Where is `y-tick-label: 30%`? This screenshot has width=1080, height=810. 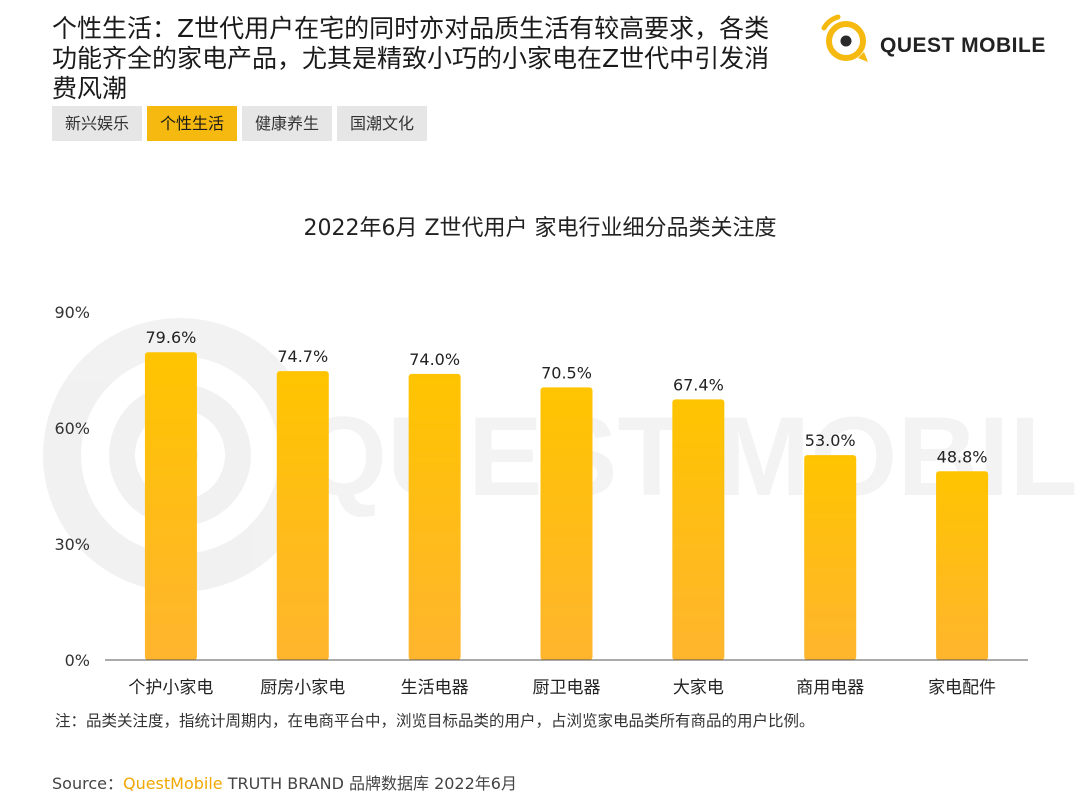
y-tick-label: 30% is located at coordinates (72, 544).